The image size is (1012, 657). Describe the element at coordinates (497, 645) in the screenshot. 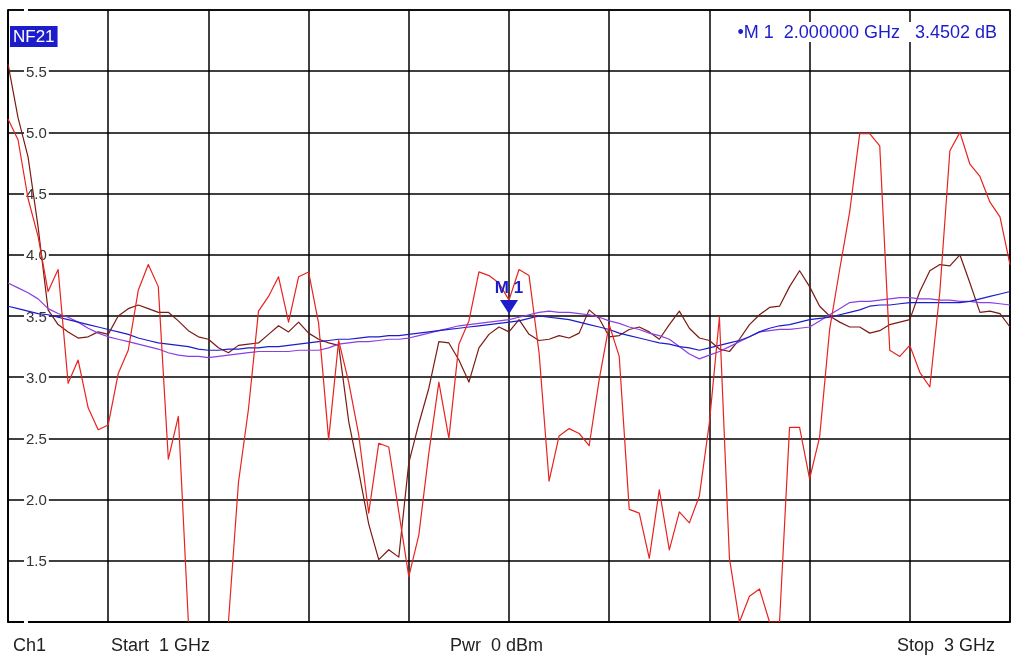

I see `text: Pwr 0 dBm` at that location.